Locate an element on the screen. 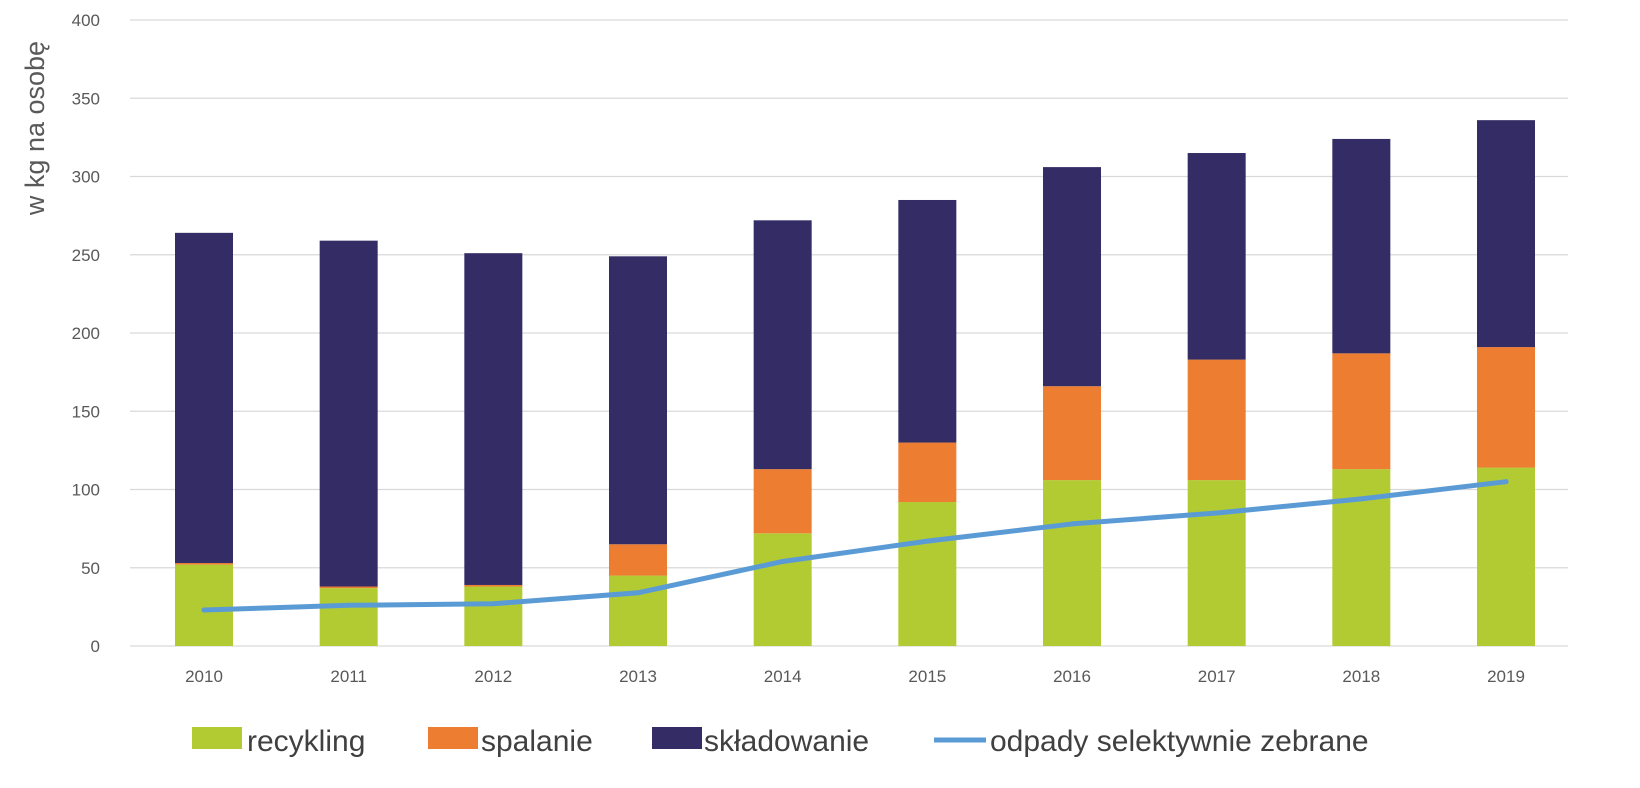  line-point-2011 is located at coordinates (349, 605).